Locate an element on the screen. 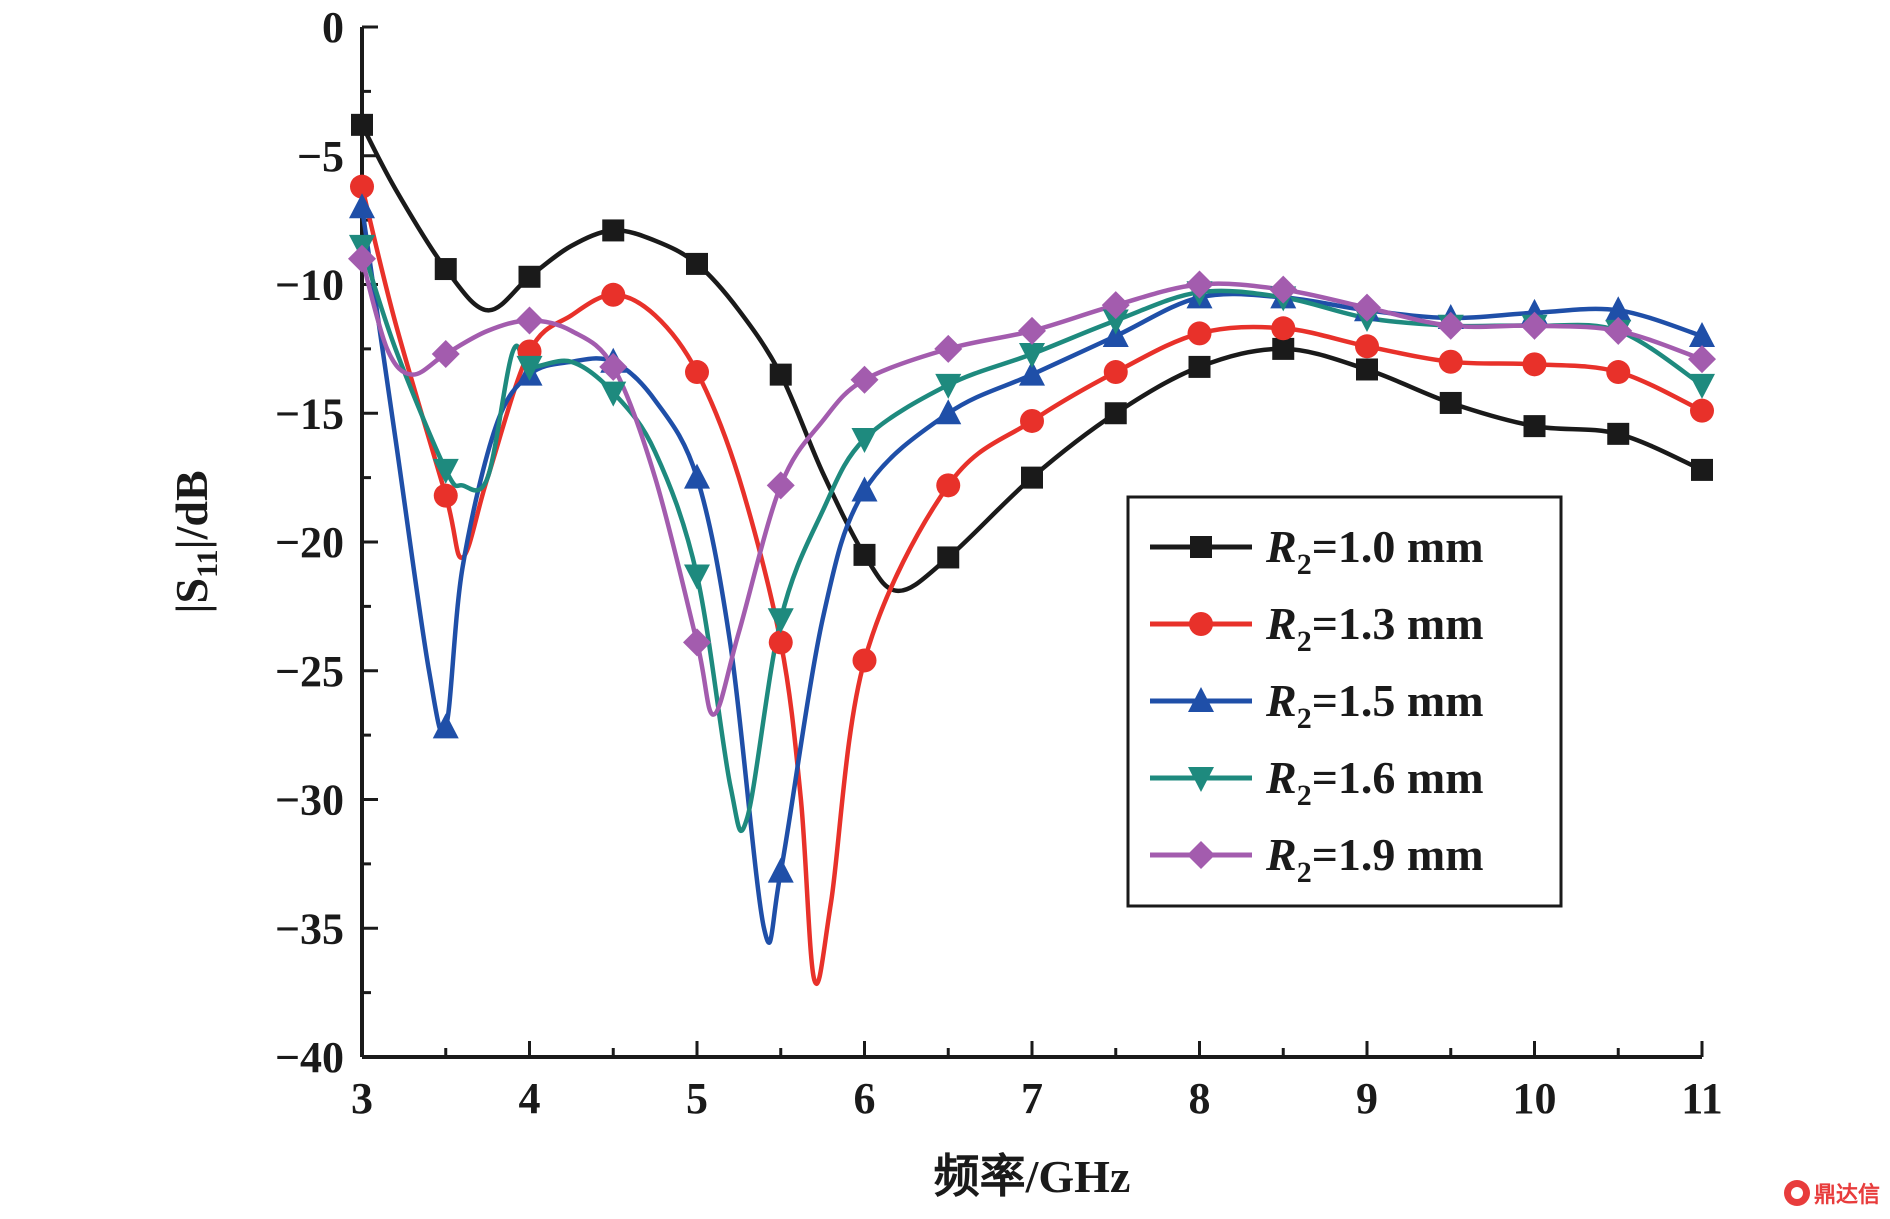 This screenshot has height=1219, width=1890. x-tick-label: 5 is located at coordinates (697, 1098).